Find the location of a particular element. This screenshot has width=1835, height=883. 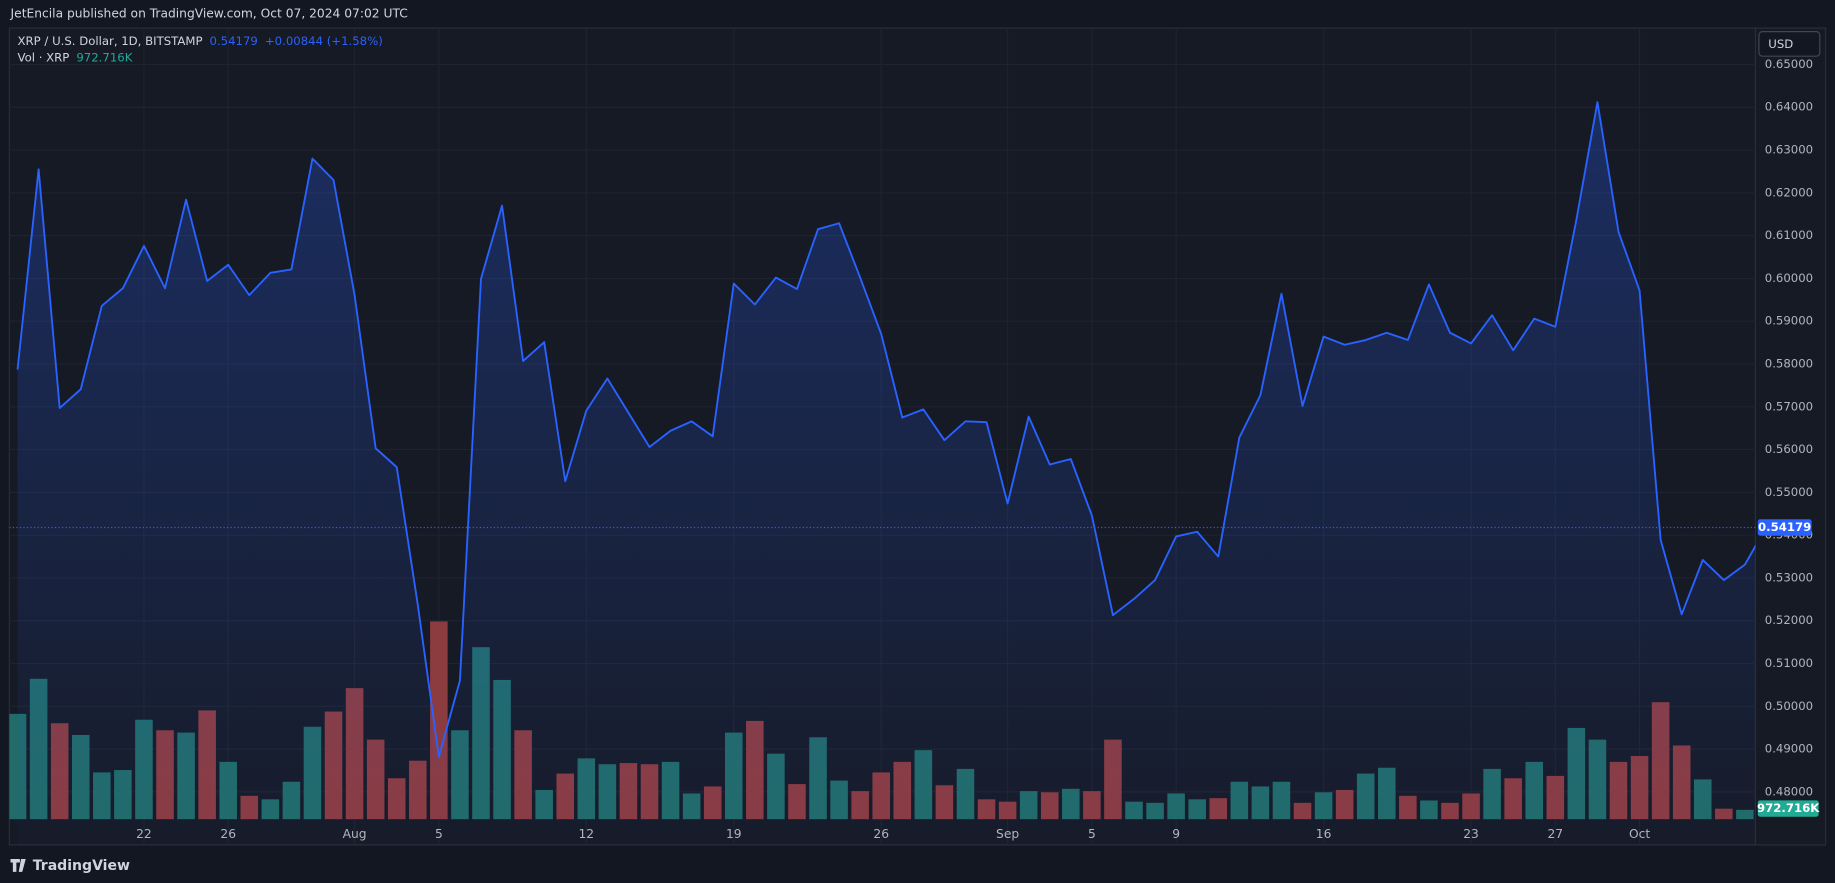

legend-volume: Vol · XRP 972.716K is located at coordinates (75, 57).